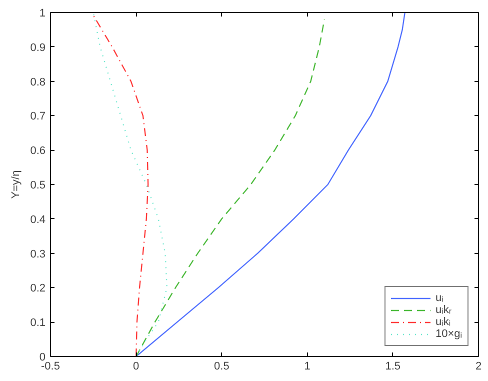  What do you see at coordinates (38, 323) in the screenshot?
I see `y-tick-label: 0.1` at bounding box center [38, 323].